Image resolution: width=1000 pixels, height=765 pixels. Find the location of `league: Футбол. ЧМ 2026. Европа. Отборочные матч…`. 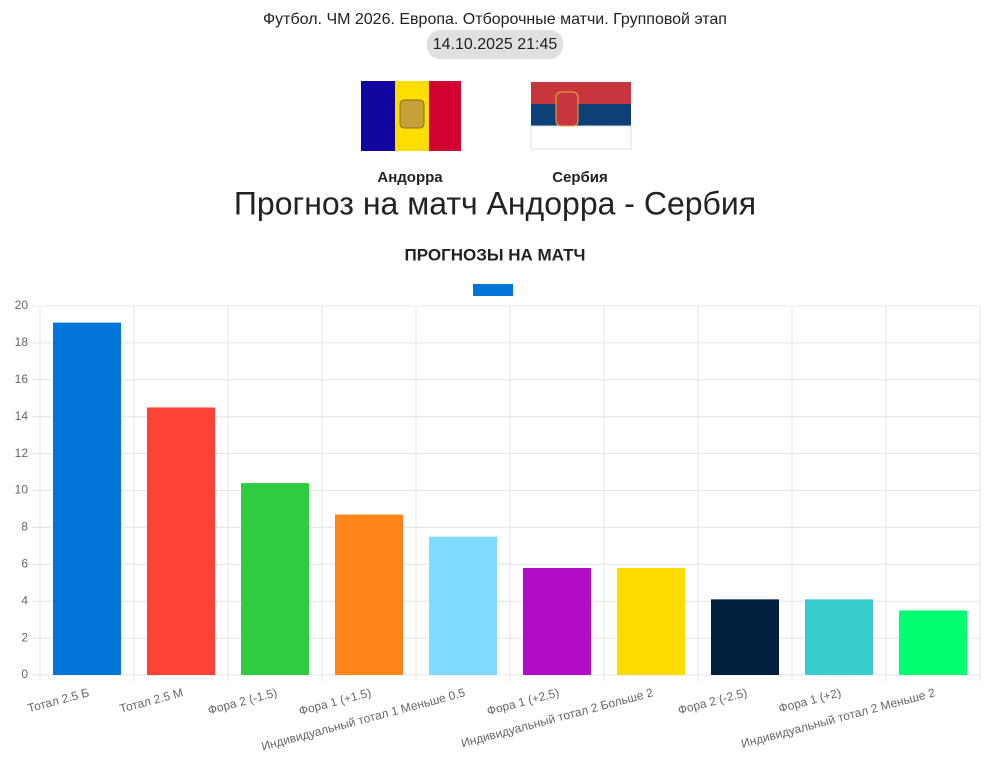

league: Футбол. ЧМ 2026. Европа. Отборочные матч… is located at coordinates (495, 19).